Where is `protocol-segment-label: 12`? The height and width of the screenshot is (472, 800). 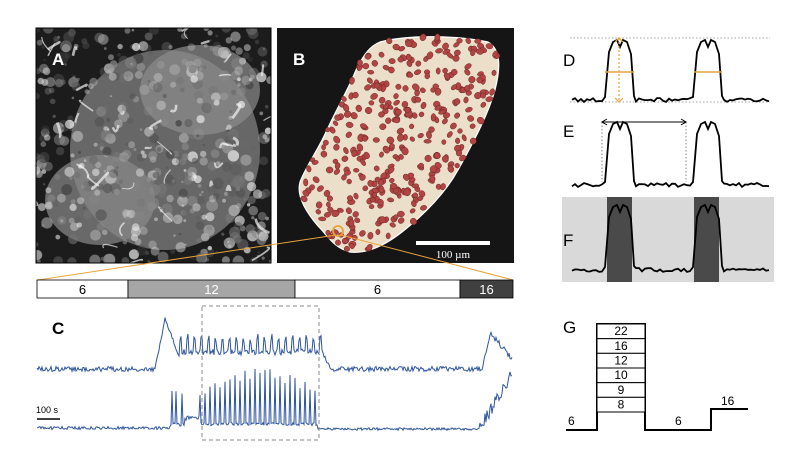
protocol-segment-label: 12 is located at coordinates (211, 289).